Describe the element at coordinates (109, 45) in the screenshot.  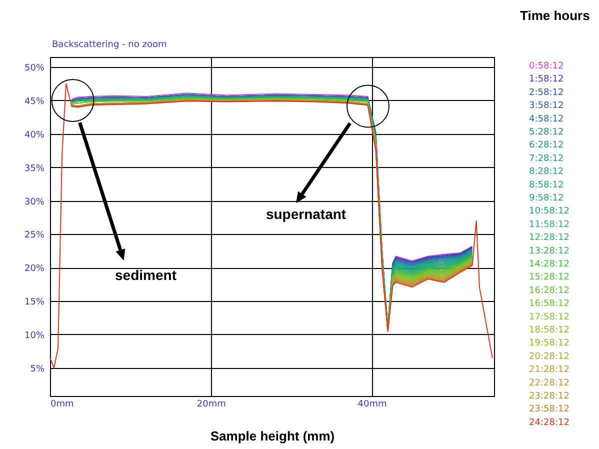
I see `chart-title: Backscattering - no zoom` at that location.